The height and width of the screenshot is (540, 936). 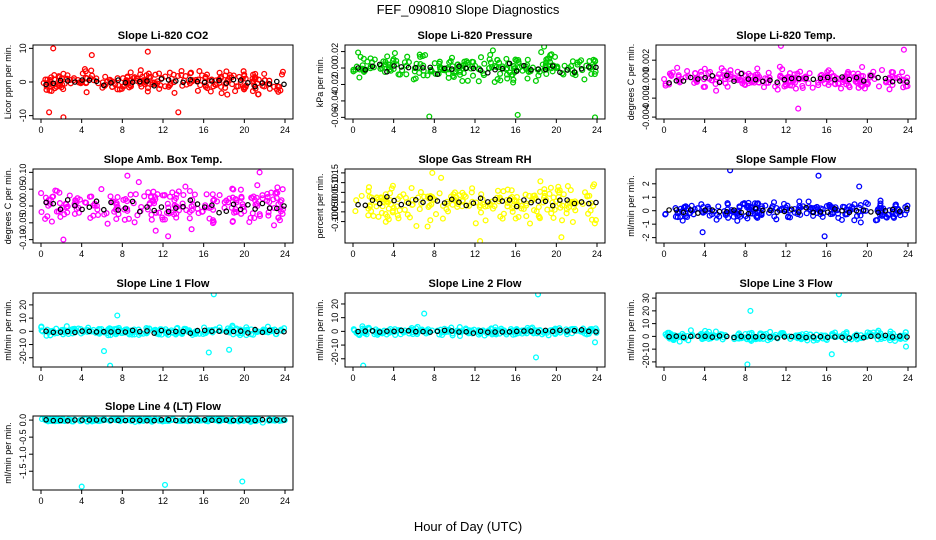 What do you see at coordinates (23, 206) in the screenshot?
I see `y-tick-label: 0.00` at bounding box center [23, 206].